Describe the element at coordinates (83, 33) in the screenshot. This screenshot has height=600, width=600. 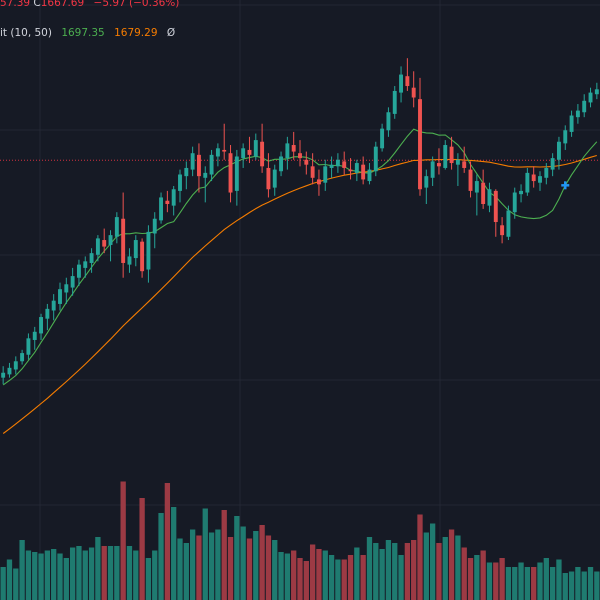
I see `ma-fast-value: 1697.35` at that location.